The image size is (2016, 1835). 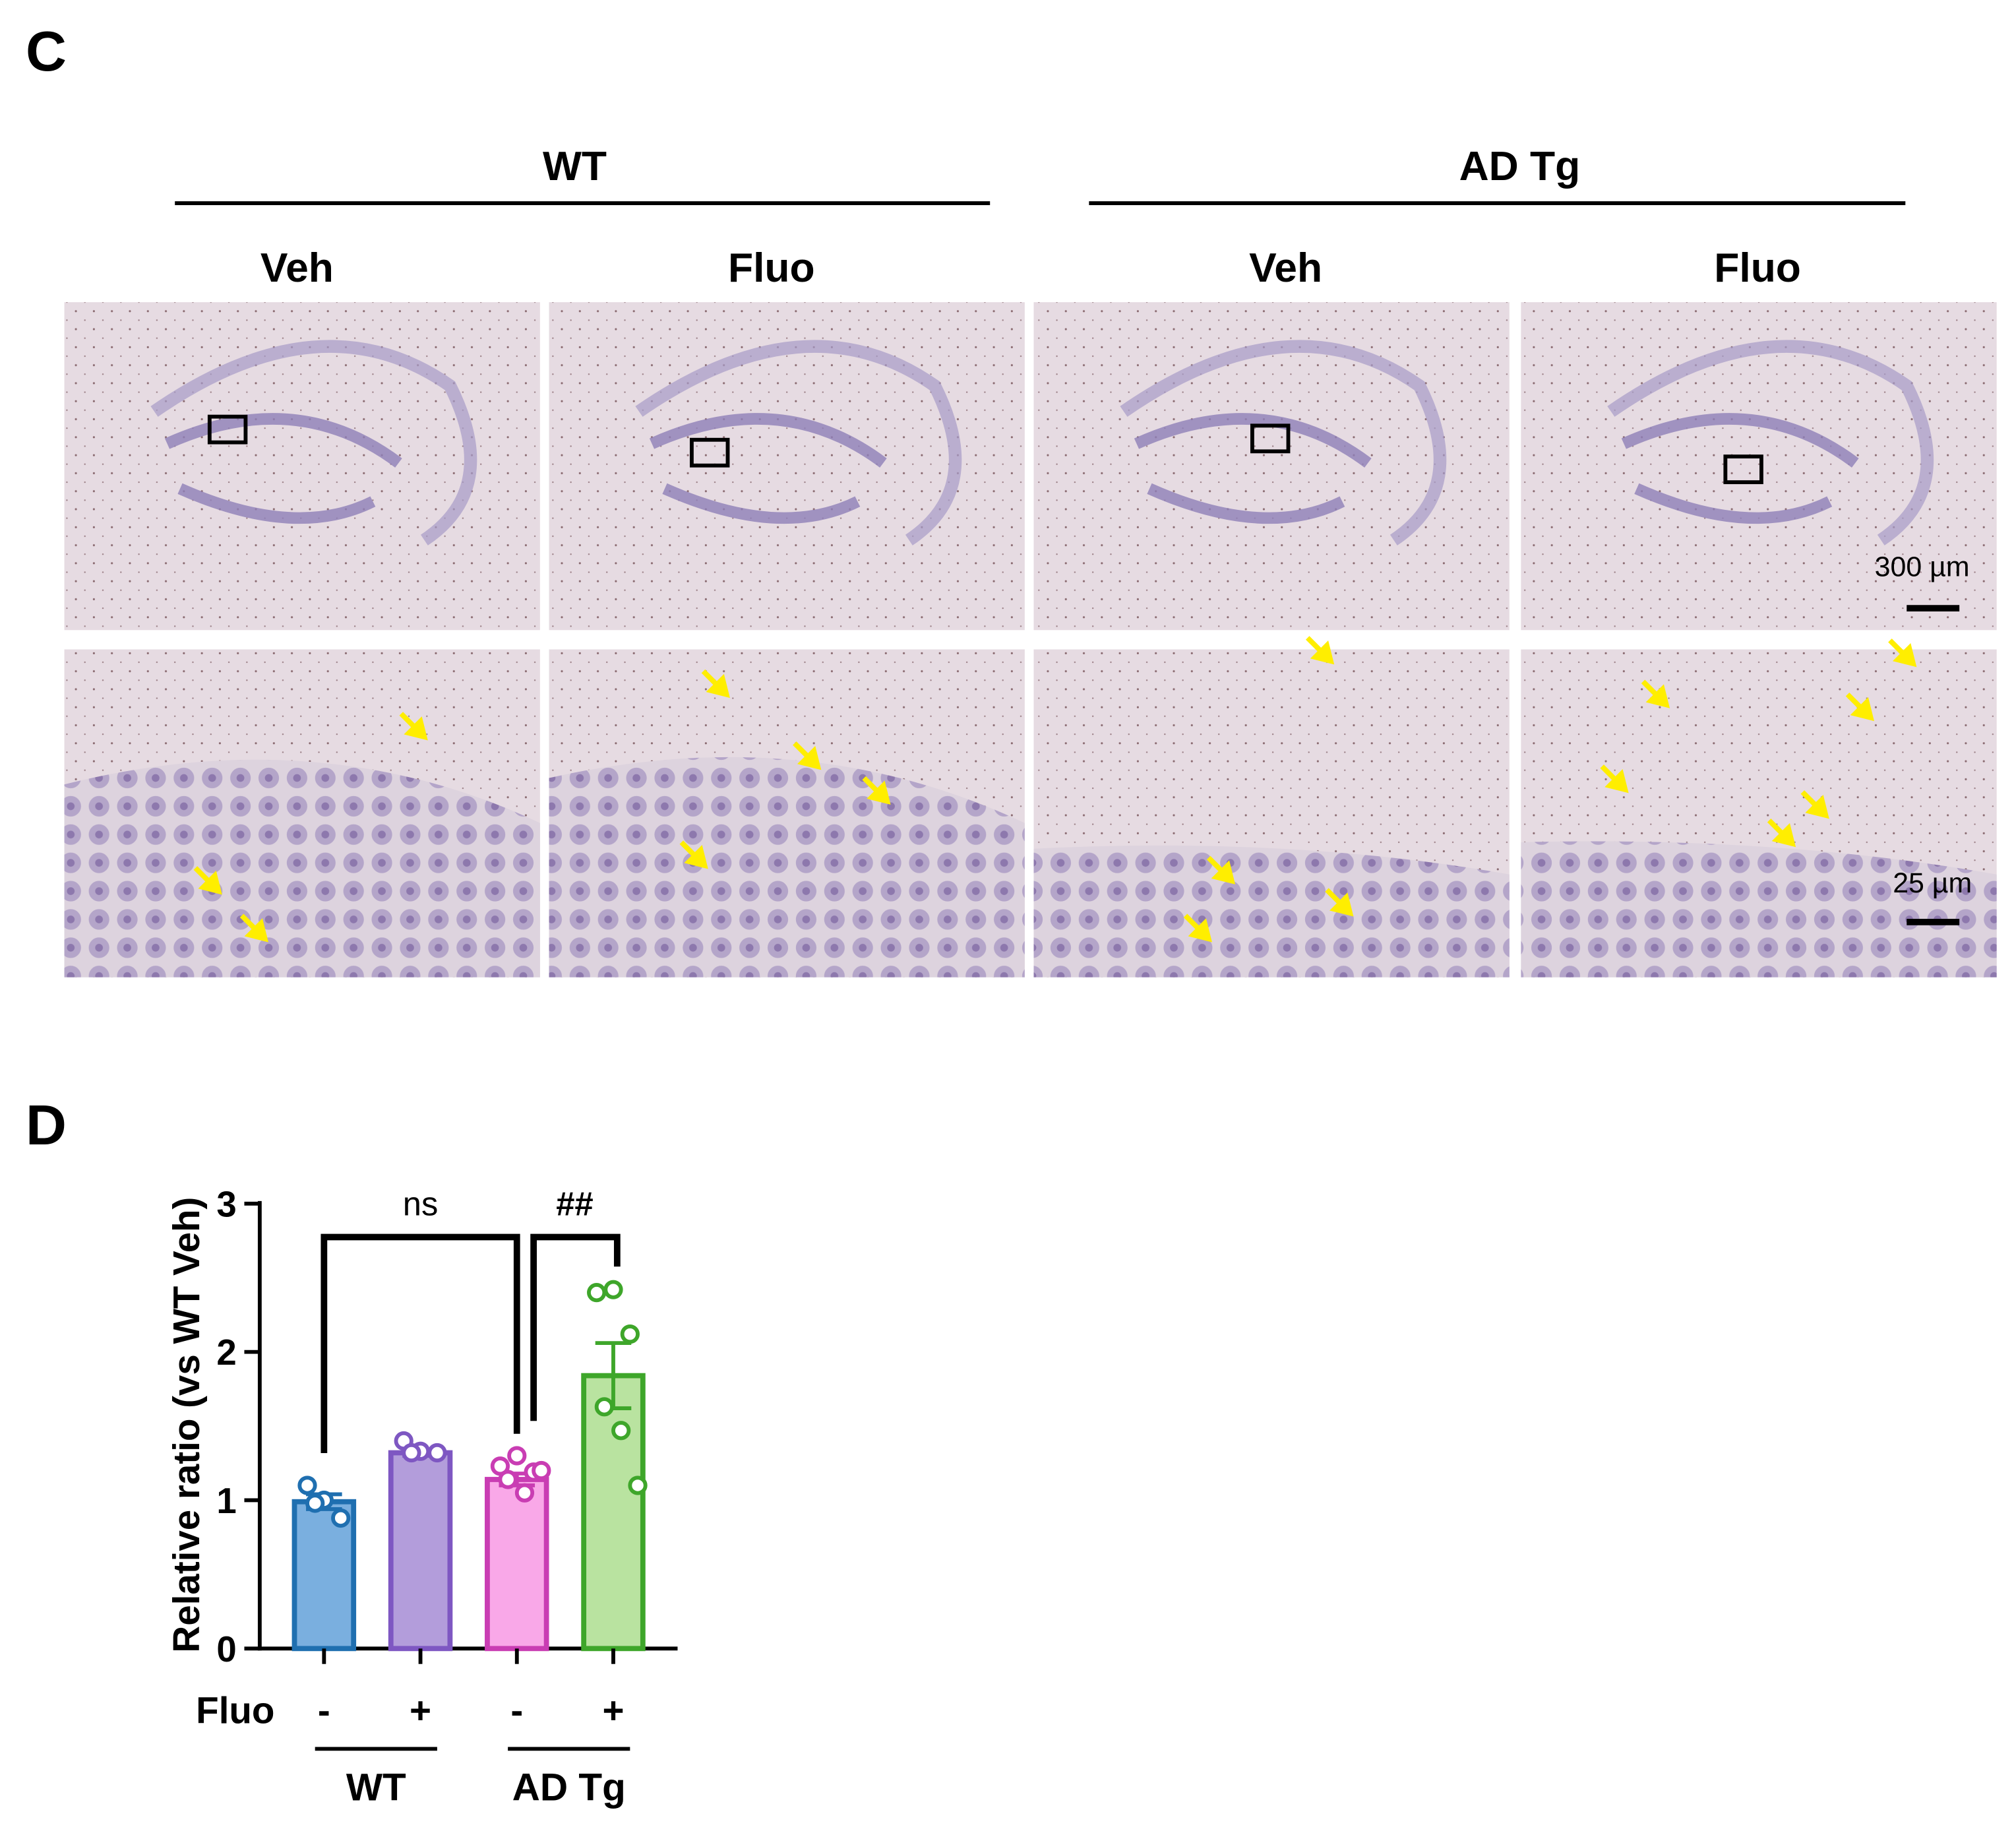 I want to click on scale-label: 25 µm, so click(x=1933, y=883).